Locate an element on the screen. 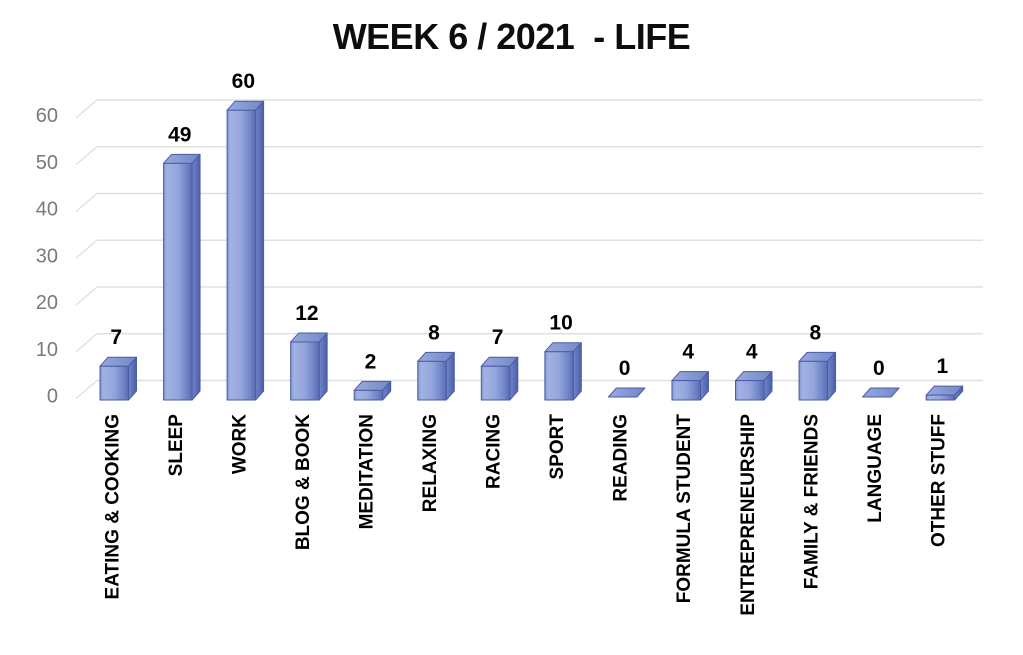 Image resolution: width=1023 pixels, height=655 pixels. bar-meditation: 2 MEDITATION is located at coordinates (372, 439).